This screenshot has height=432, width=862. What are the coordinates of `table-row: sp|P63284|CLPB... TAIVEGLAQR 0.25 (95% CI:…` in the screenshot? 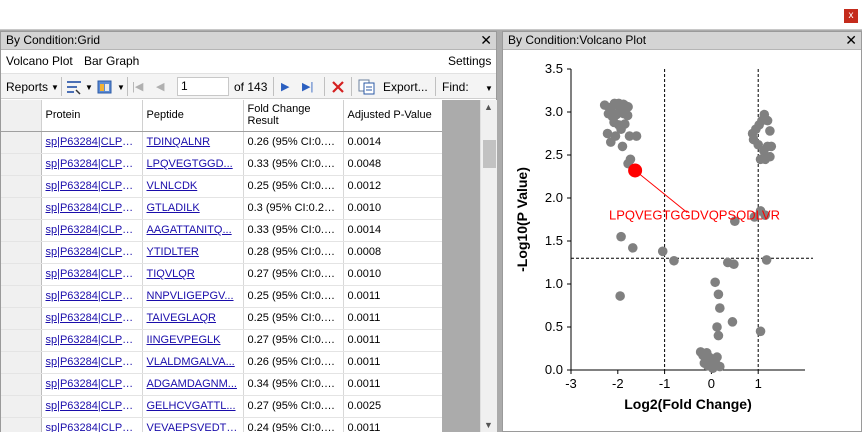 It's located at (221, 318).